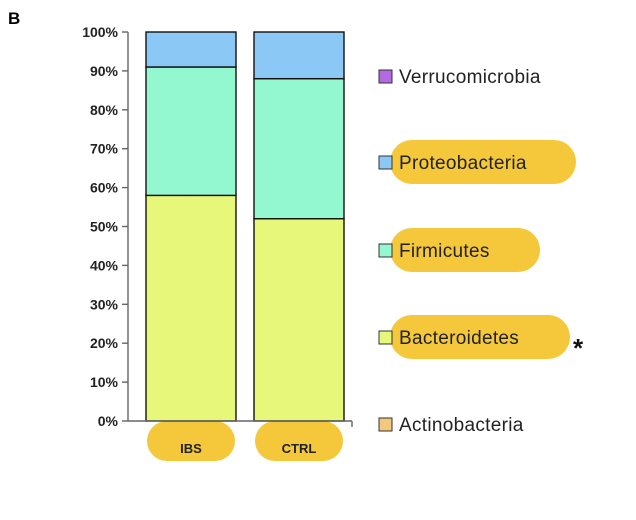 The height and width of the screenshot is (520, 636). What do you see at coordinates (191, 448) in the screenshot?
I see `category-label-ibs: IBS` at bounding box center [191, 448].